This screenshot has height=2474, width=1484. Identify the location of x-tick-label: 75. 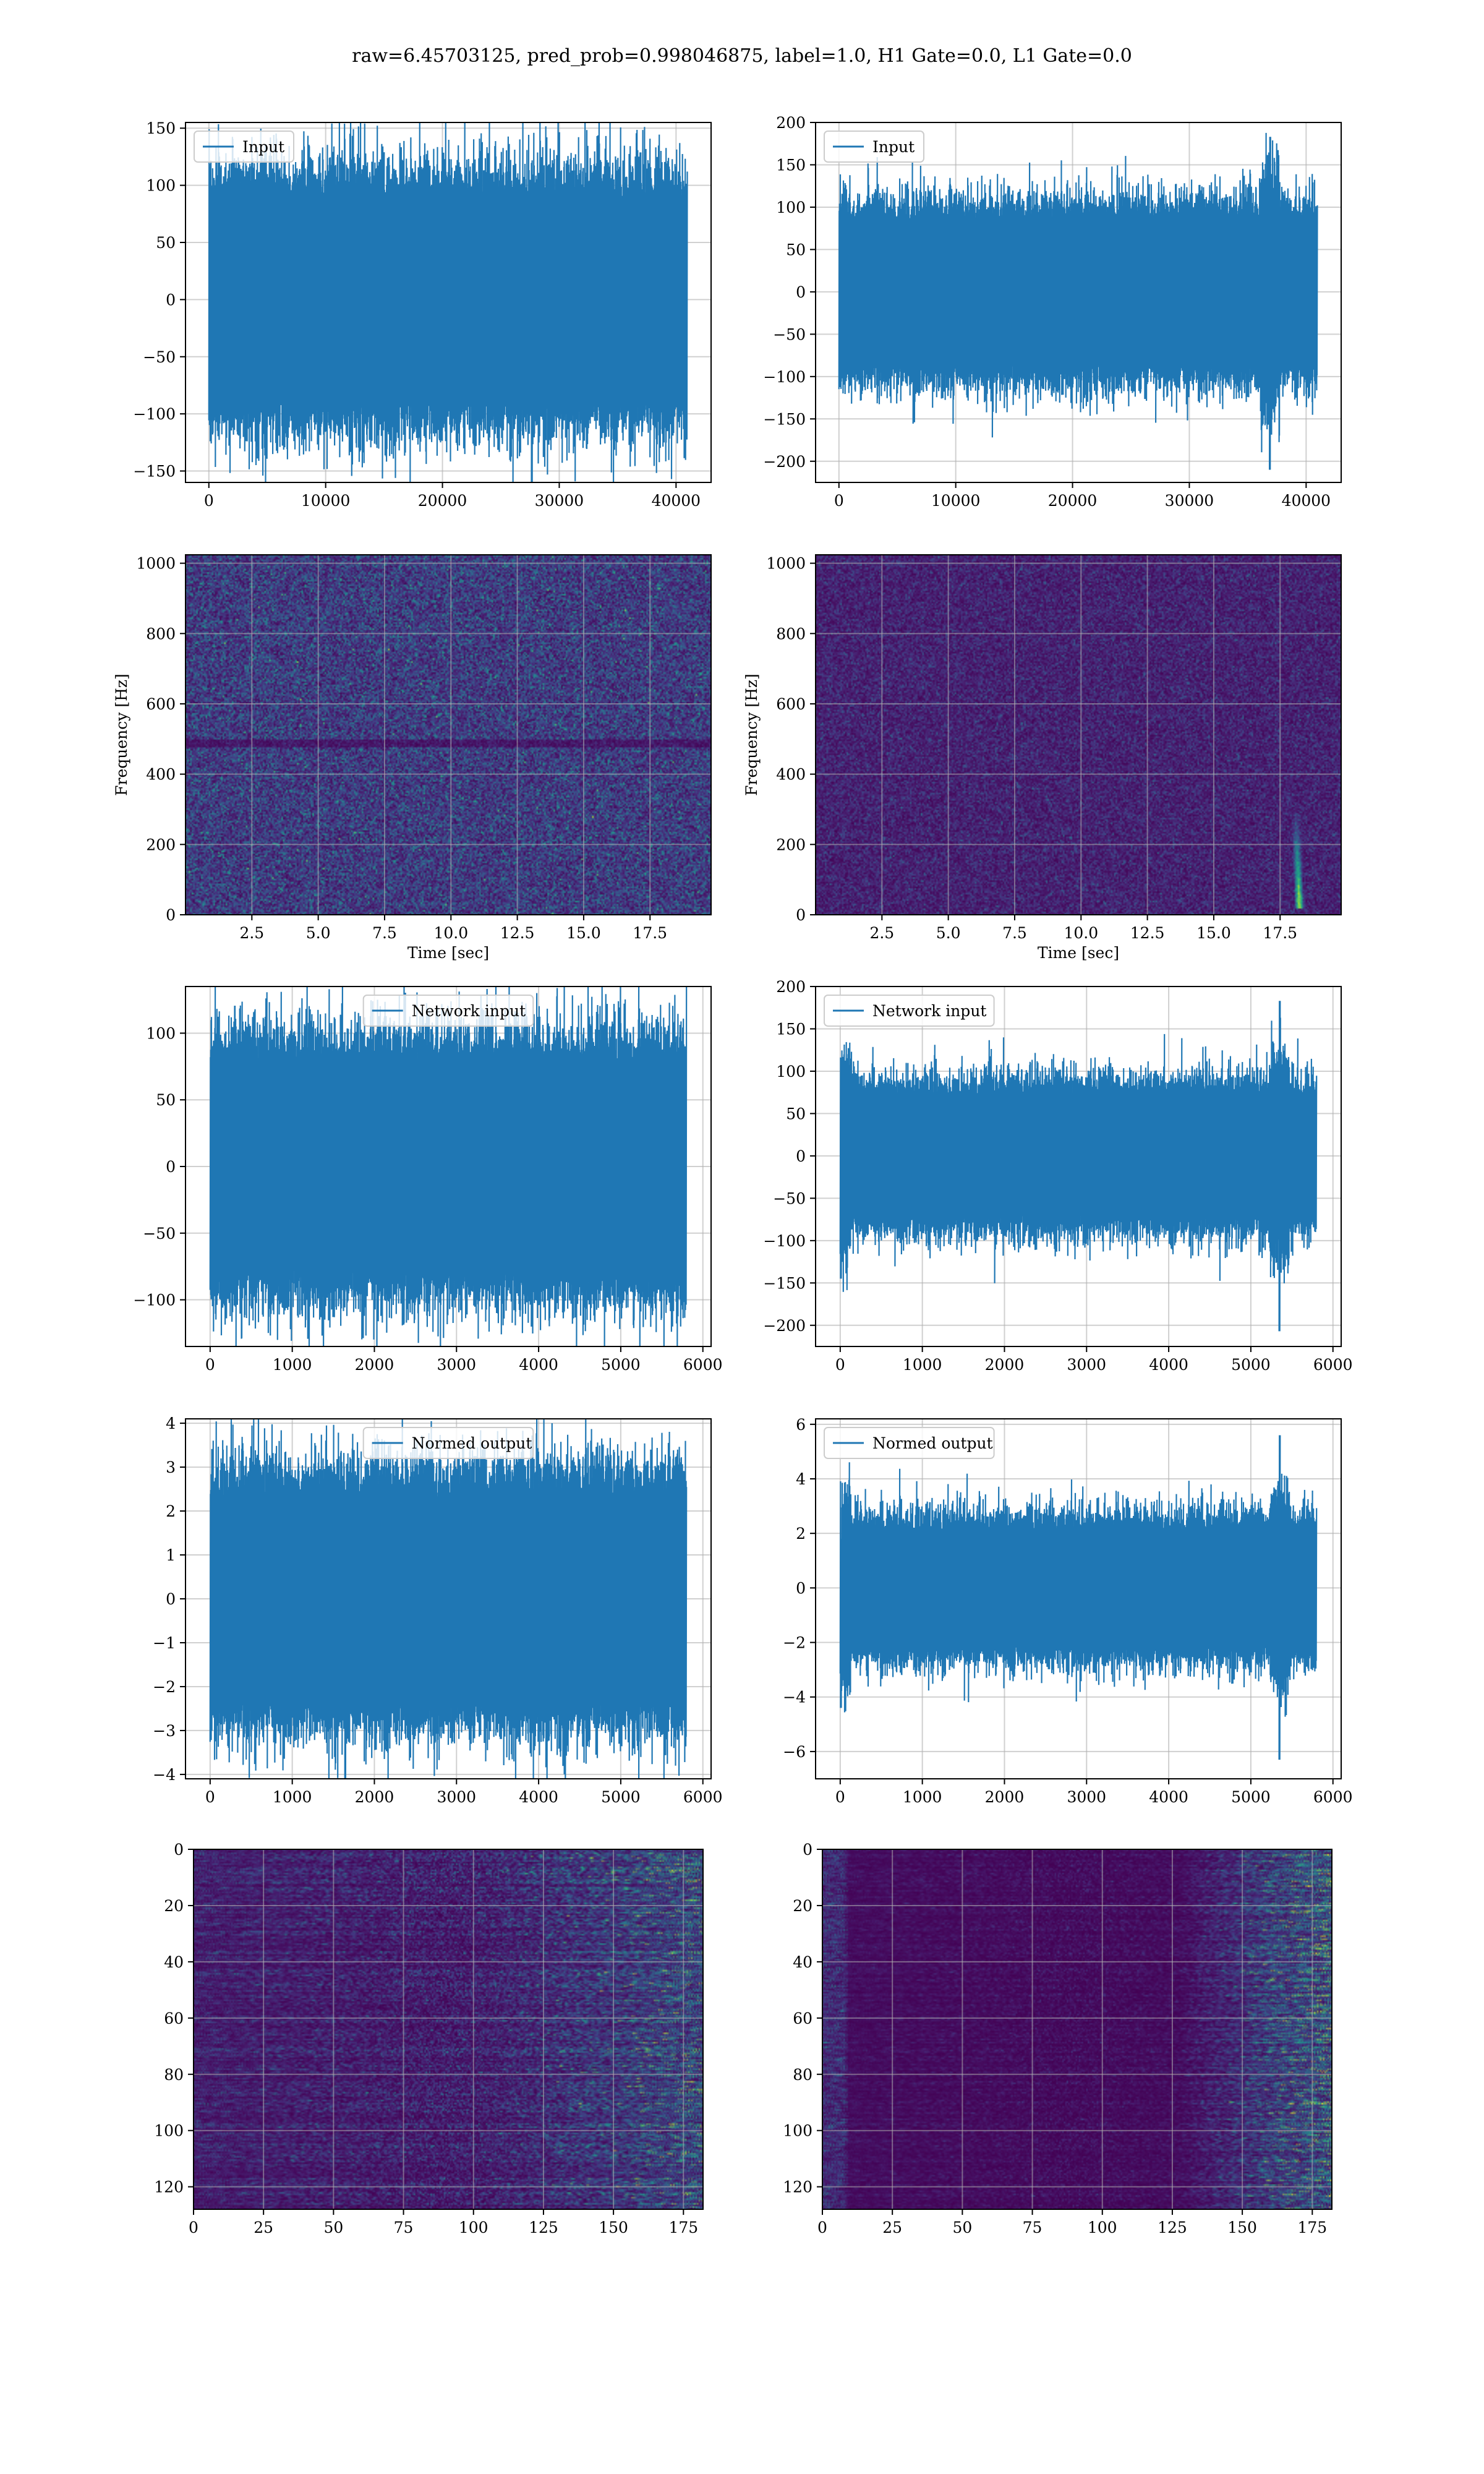
(1033, 2227).